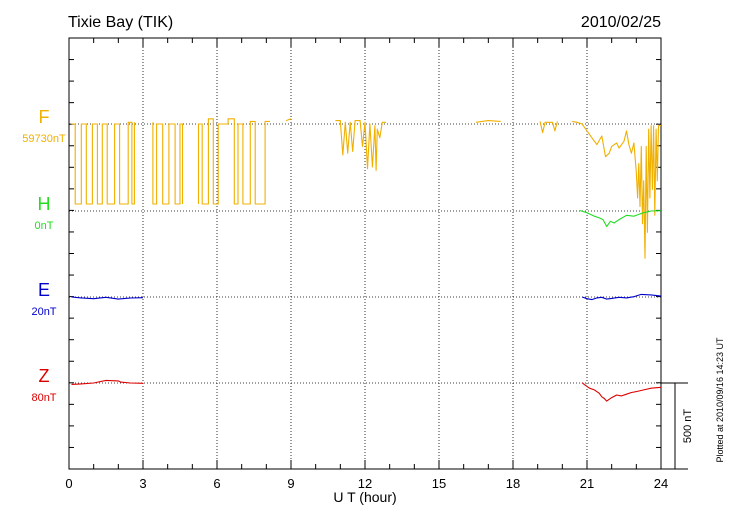 The width and height of the screenshot is (730, 520). What do you see at coordinates (44, 139) in the screenshot?
I see `series-baseline-label-F: 59730nT` at bounding box center [44, 139].